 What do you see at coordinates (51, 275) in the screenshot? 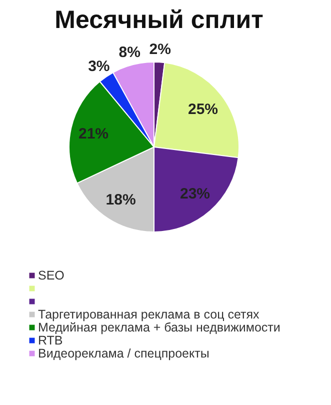
I see `legend-label: SEO` at bounding box center [51, 275].